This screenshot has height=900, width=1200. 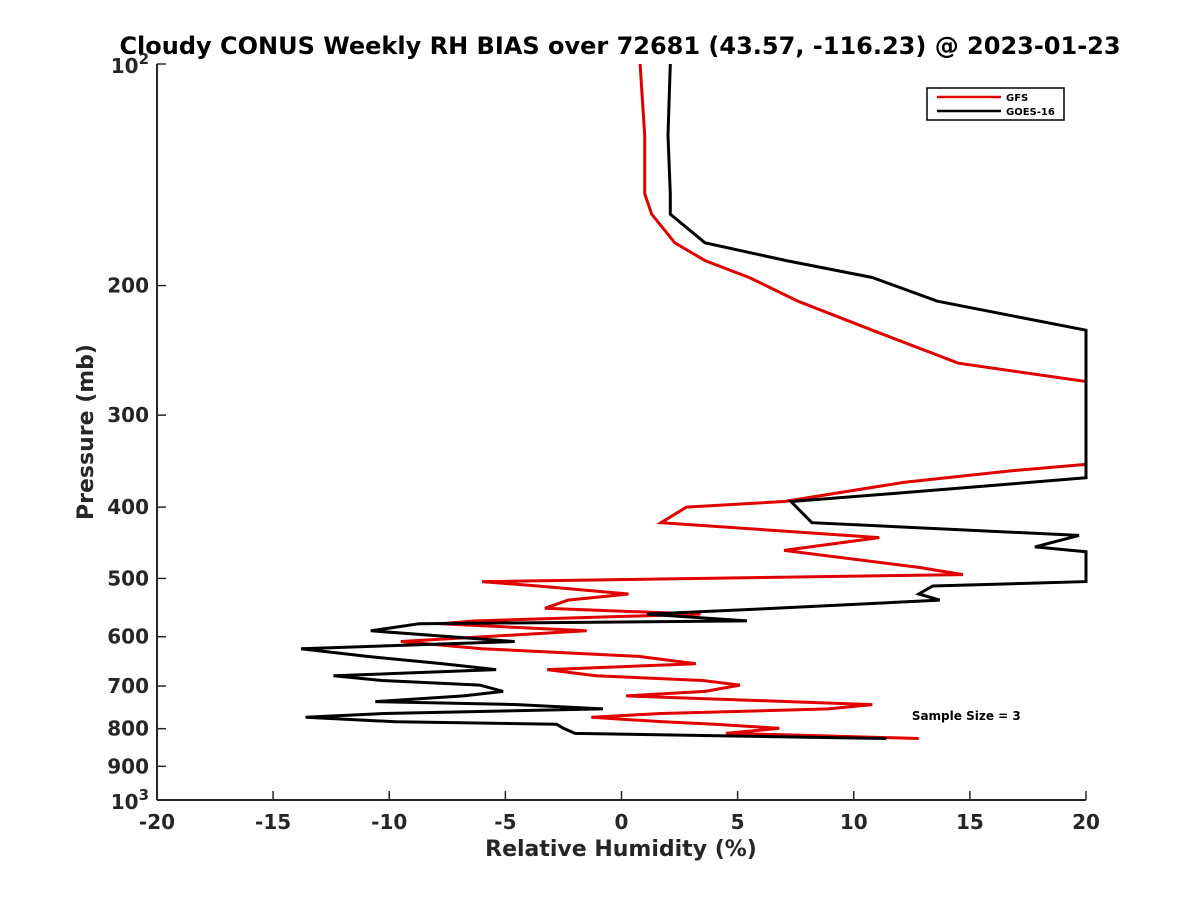 What do you see at coordinates (505, 822) in the screenshot?
I see `x-tick-label: -5` at bounding box center [505, 822].